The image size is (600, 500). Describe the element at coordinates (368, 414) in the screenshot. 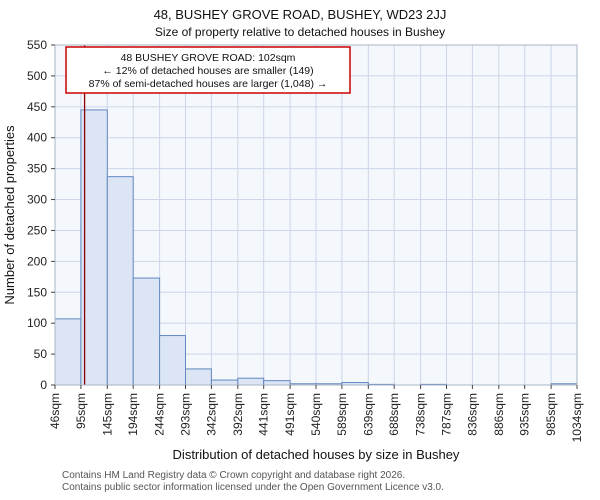

I see `x-tick-label: 639sqm` at that location.